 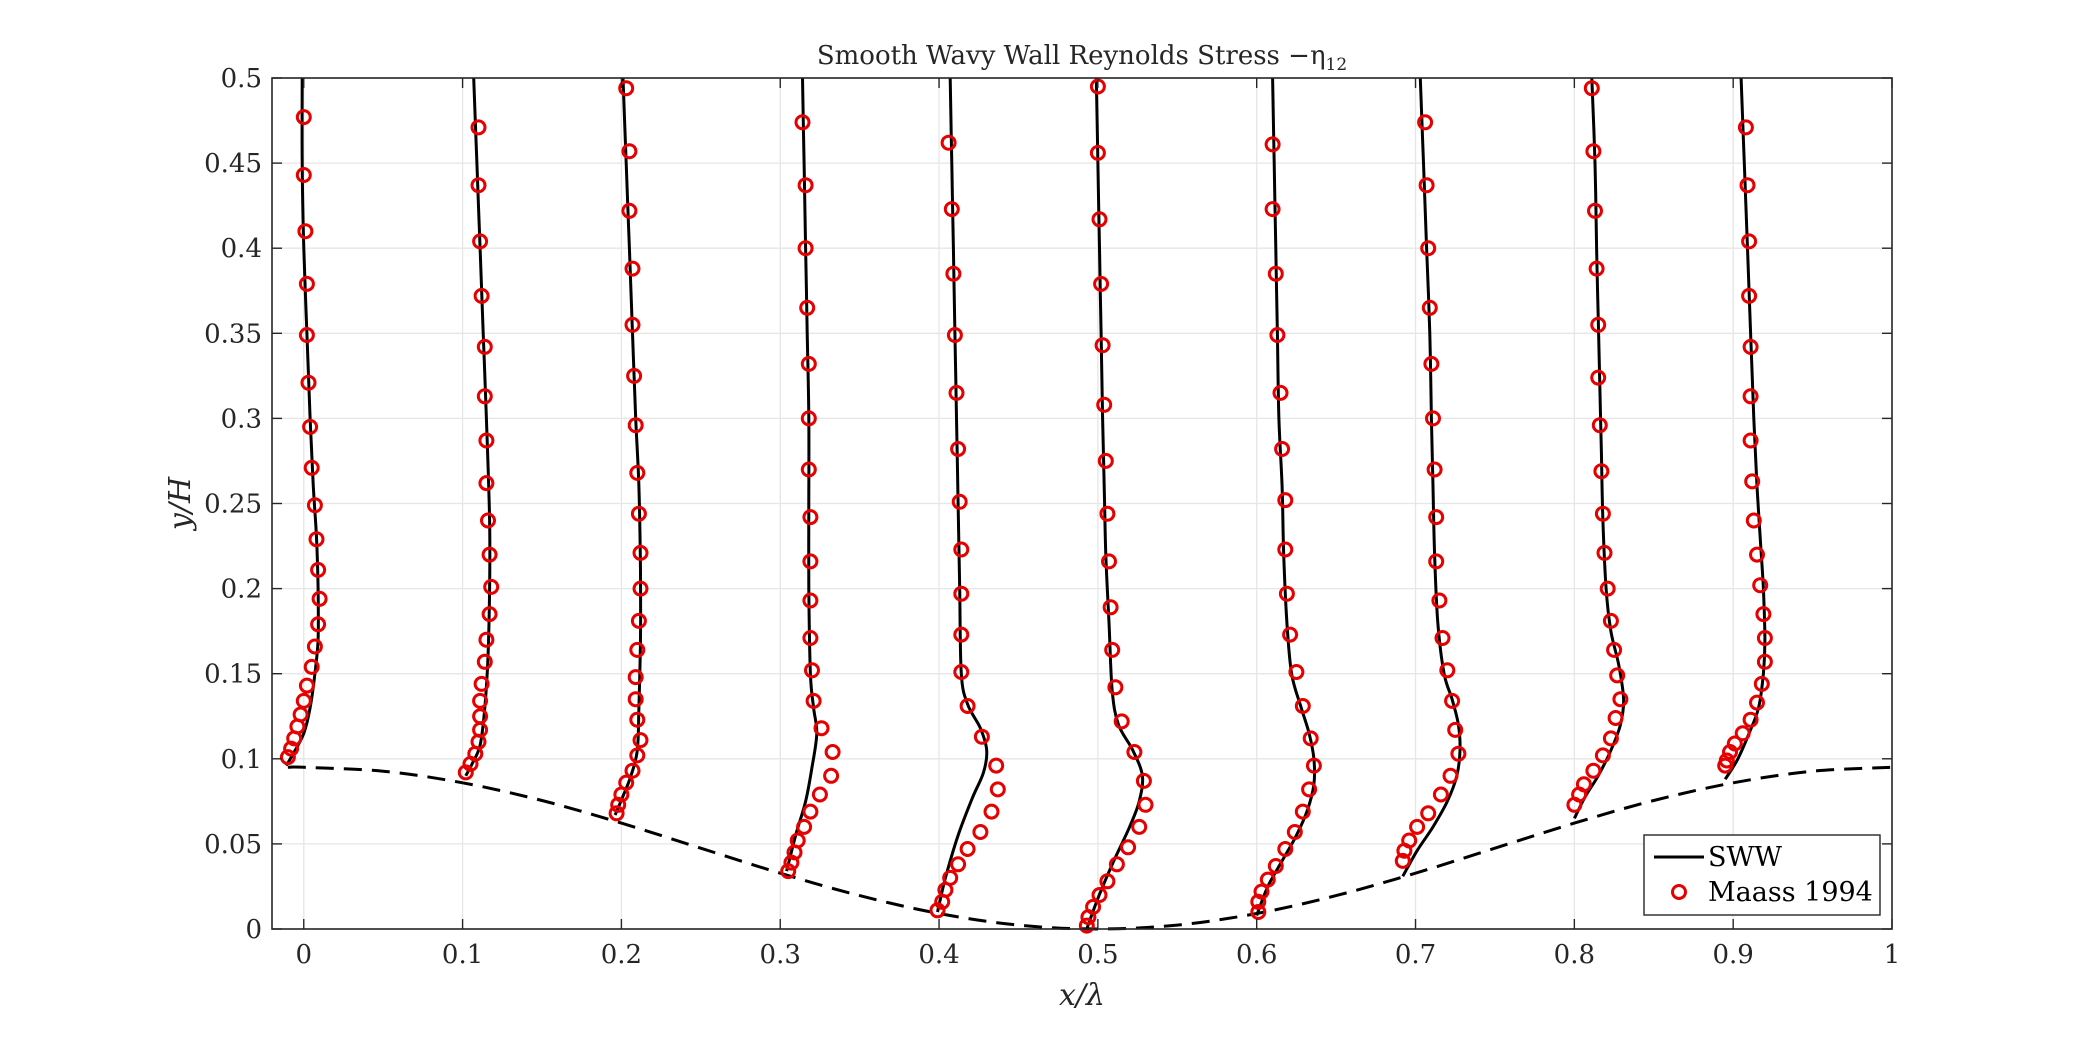 I want to click on y-tick-label: 0.15, so click(x=233, y=675).